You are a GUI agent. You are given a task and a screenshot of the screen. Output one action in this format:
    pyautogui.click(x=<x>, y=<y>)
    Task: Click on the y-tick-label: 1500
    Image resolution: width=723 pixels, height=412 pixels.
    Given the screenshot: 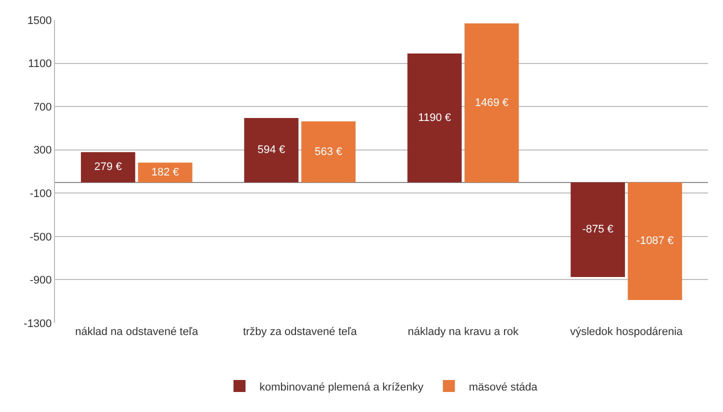 What is the action you would take?
    pyautogui.click(x=39, y=20)
    